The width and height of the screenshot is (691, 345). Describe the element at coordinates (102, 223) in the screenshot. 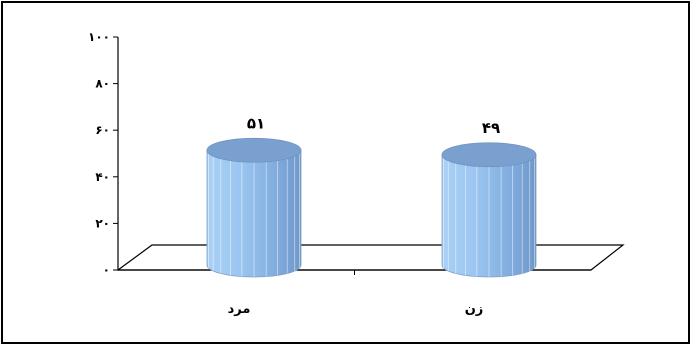

I see `y-tick-label: ۲۰` at that location.